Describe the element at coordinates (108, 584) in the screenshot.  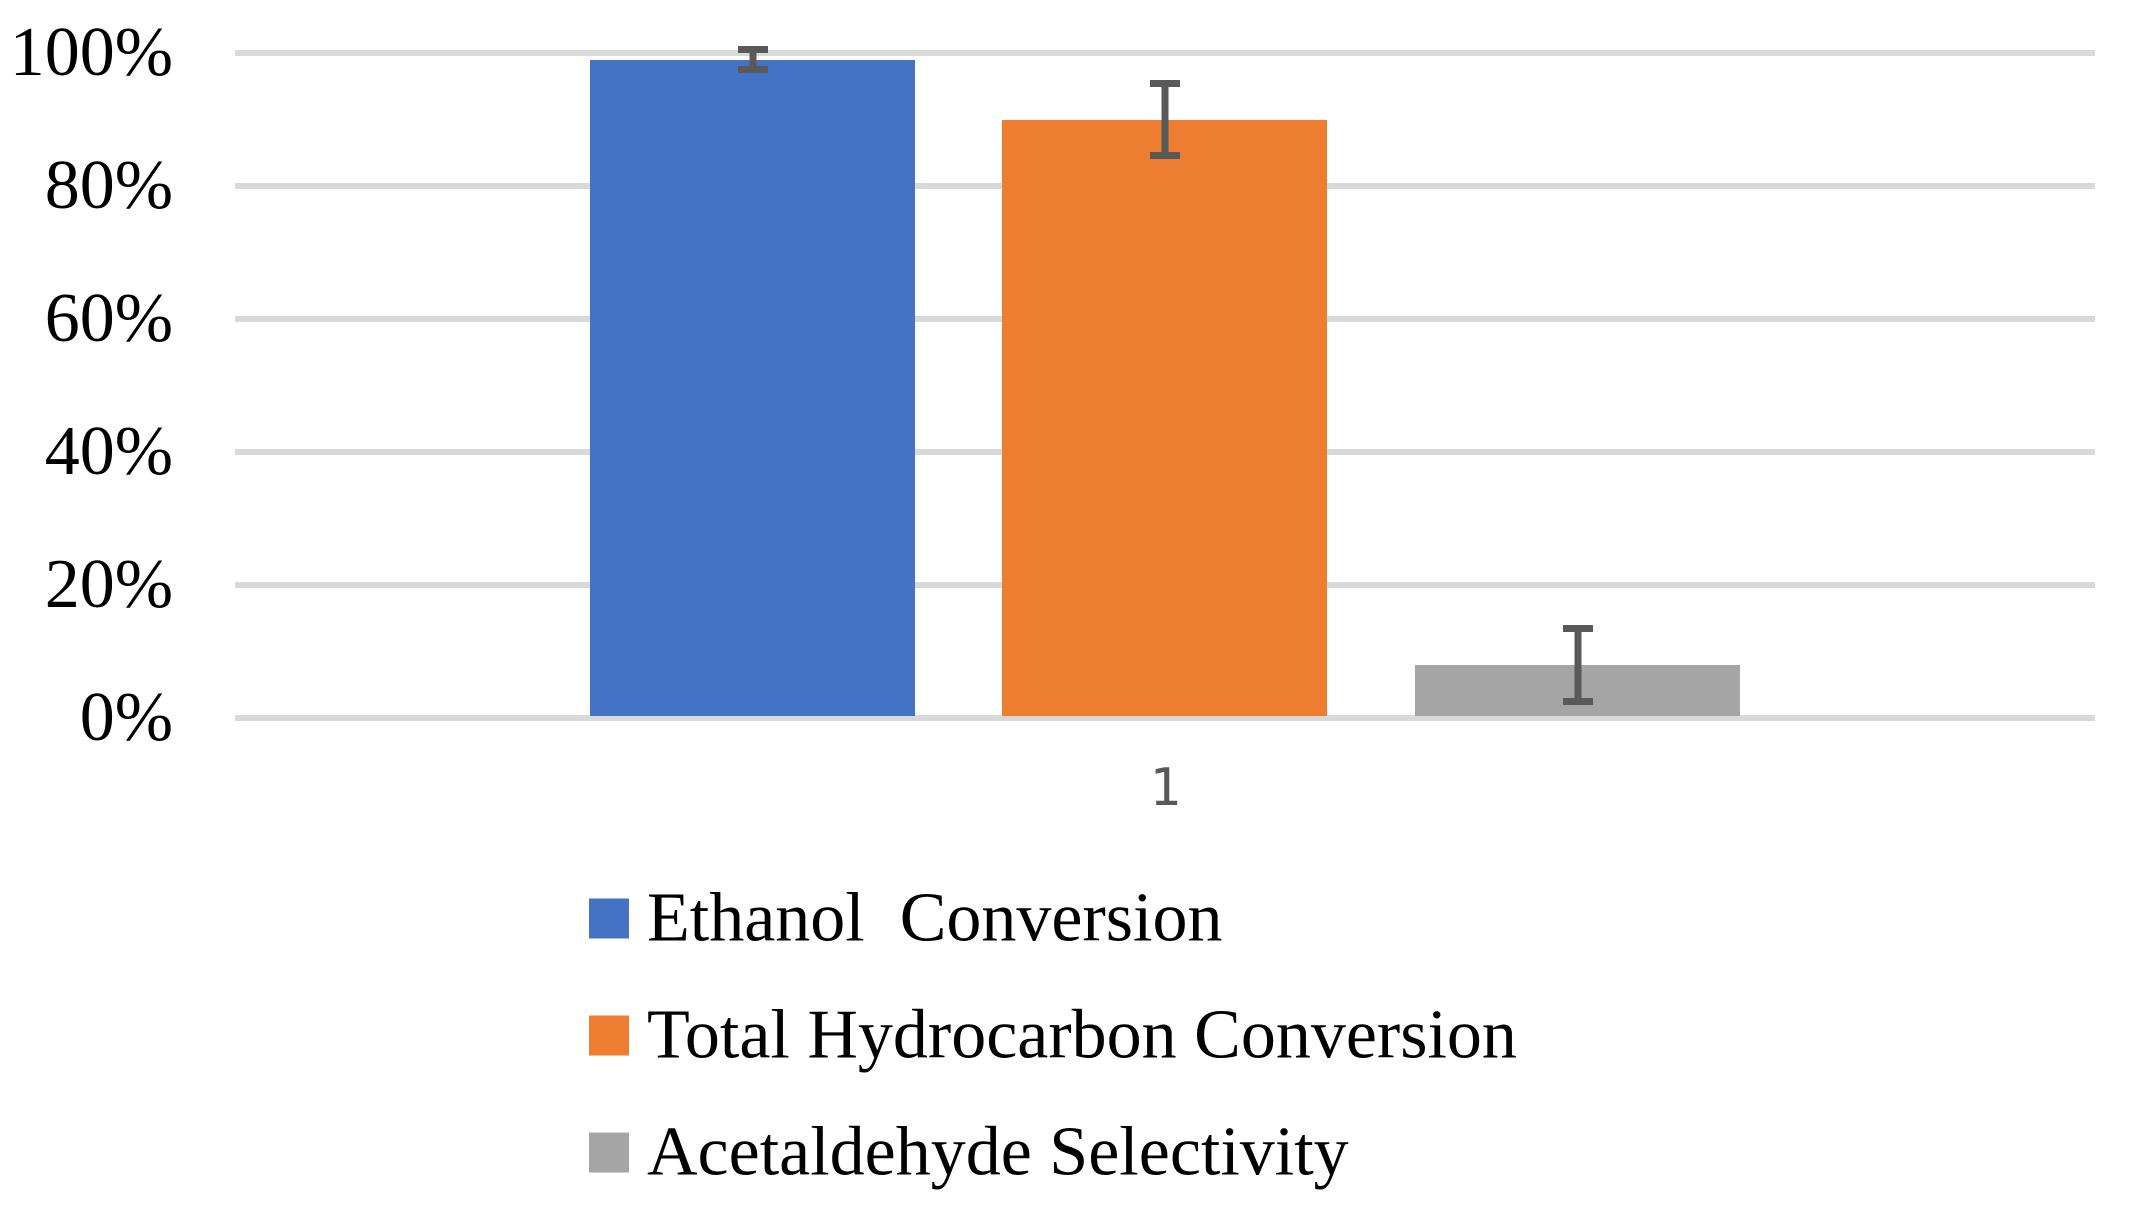
I see `y-axis-tick-label: 20%` at that location.